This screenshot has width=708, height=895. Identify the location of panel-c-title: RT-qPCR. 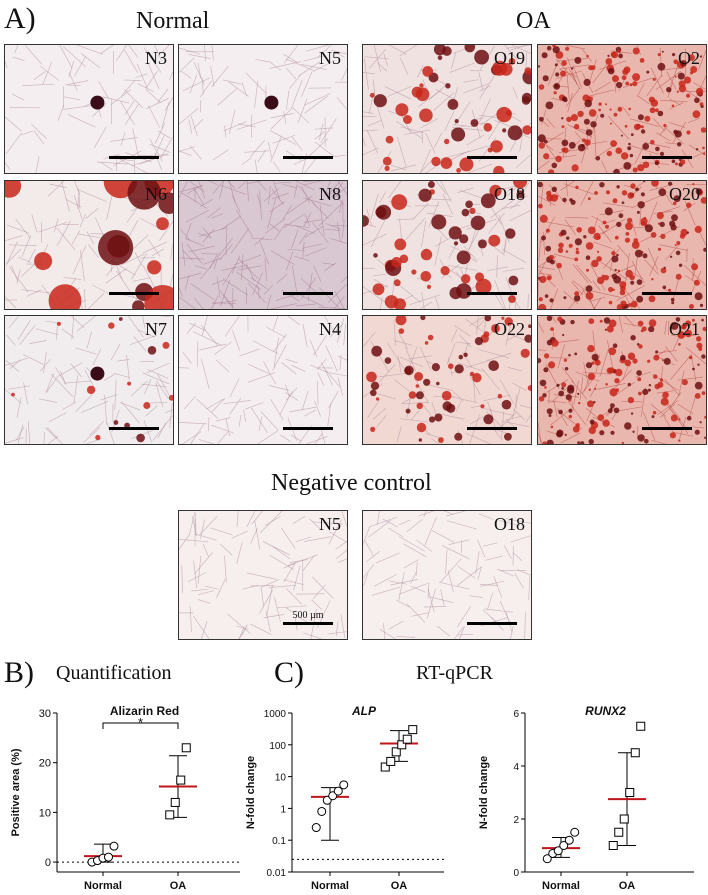
(454, 673).